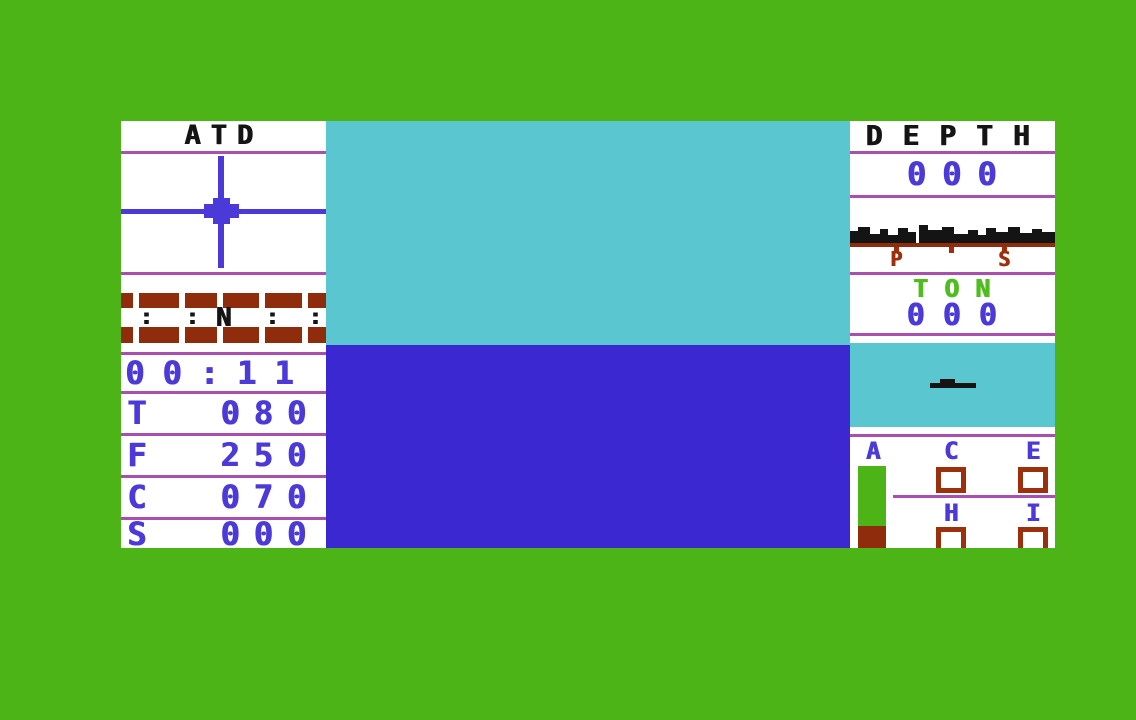  I want to click on atd-panel-title: ATD, so click(223, 136).